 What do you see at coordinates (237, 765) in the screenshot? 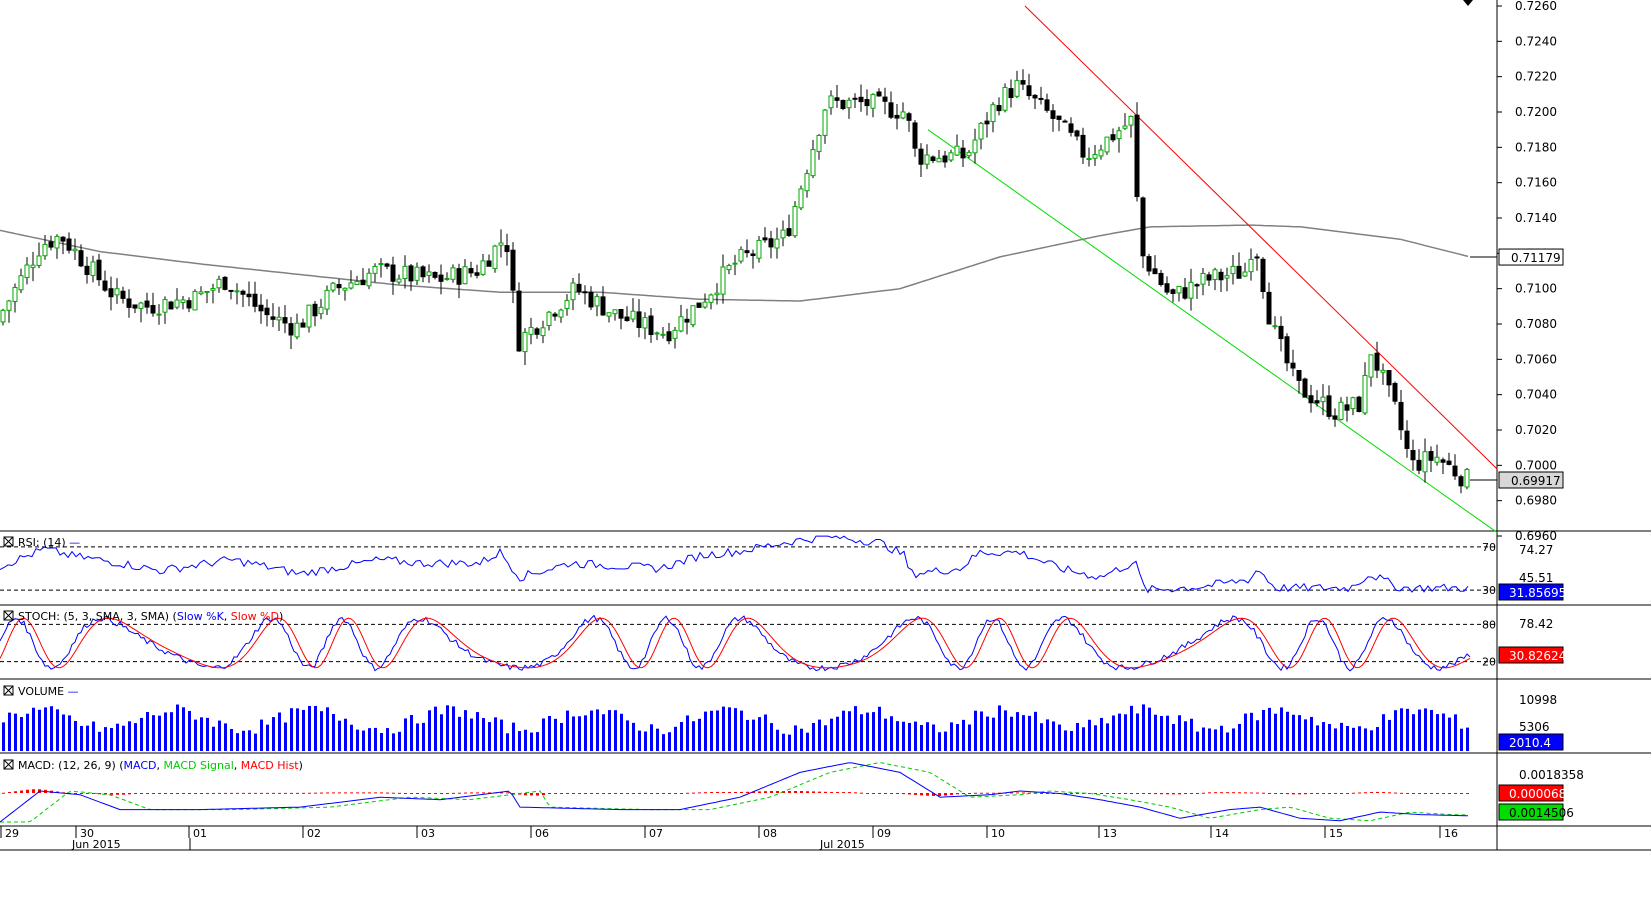
I see `macd-label-part: ,` at bounding box center [237, 765].